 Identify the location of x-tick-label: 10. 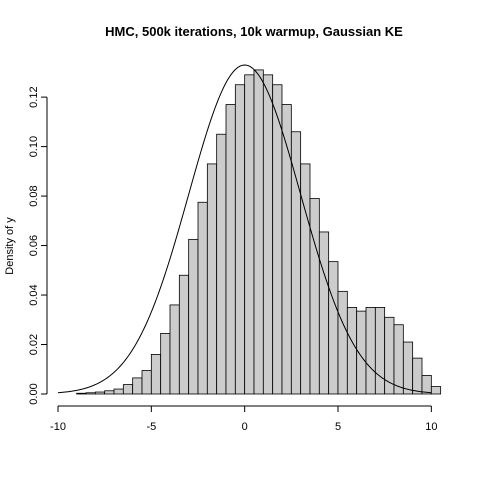
(431, 427).